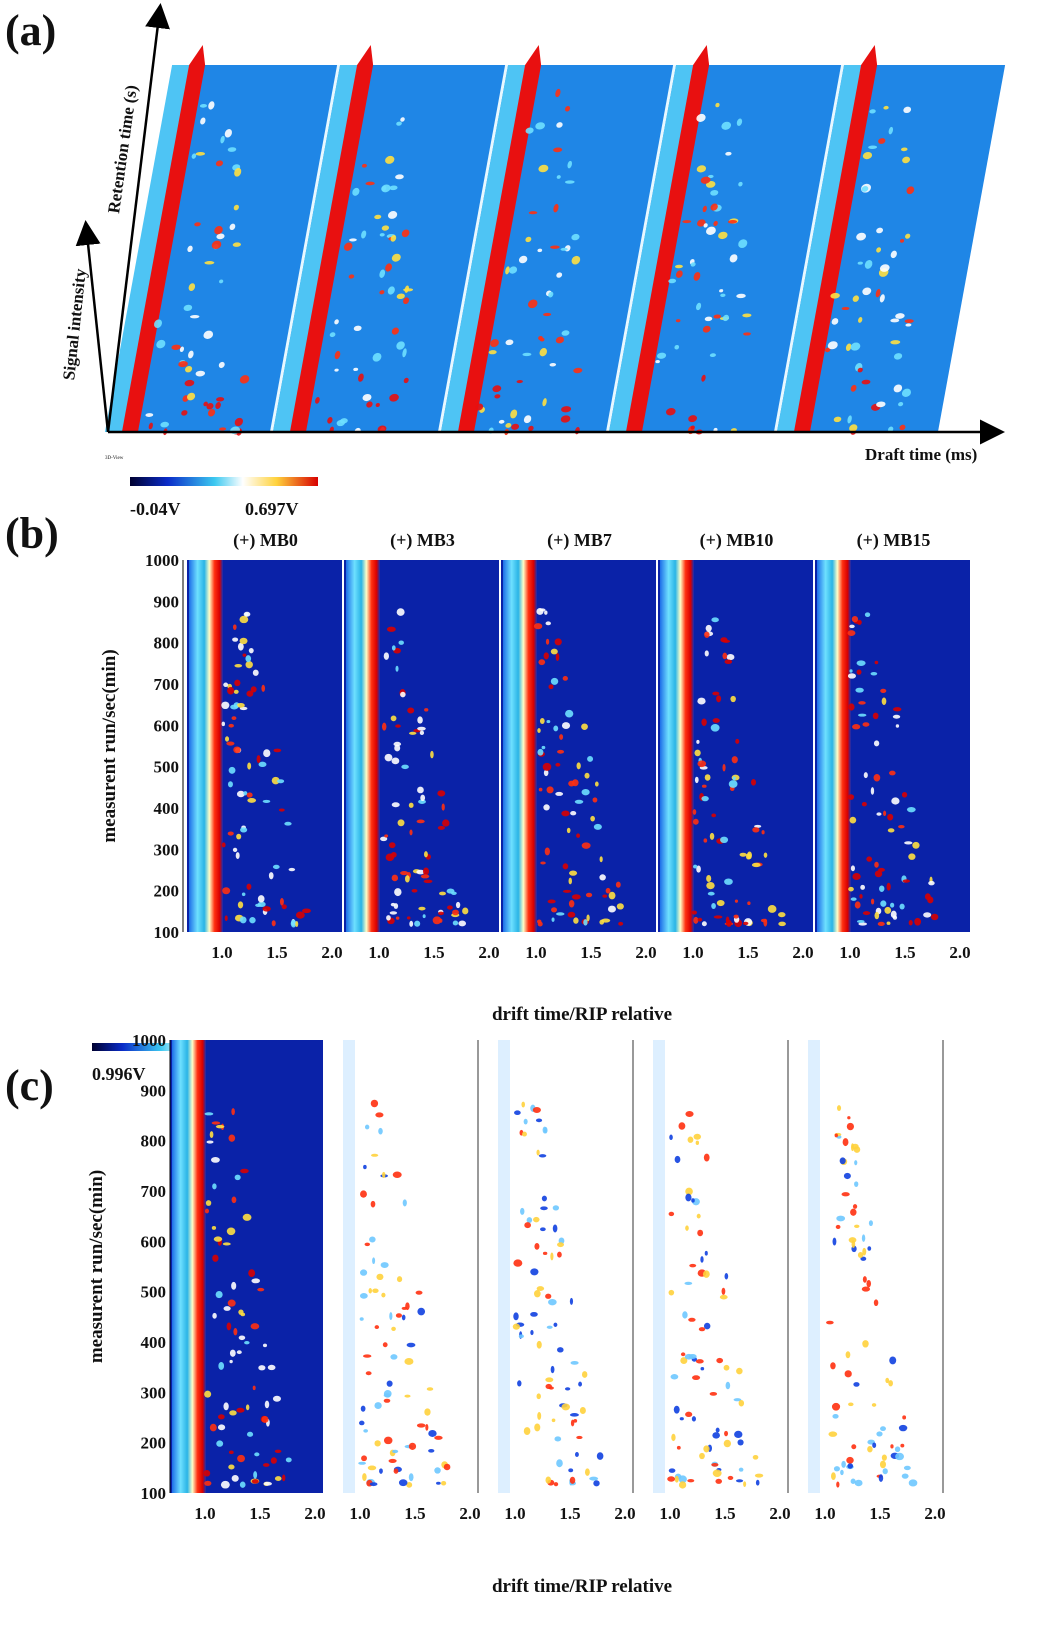  What do you see at coordinates (677, 746) in the screenshot?
I see `rip-region` at bounding box center [677, 746].